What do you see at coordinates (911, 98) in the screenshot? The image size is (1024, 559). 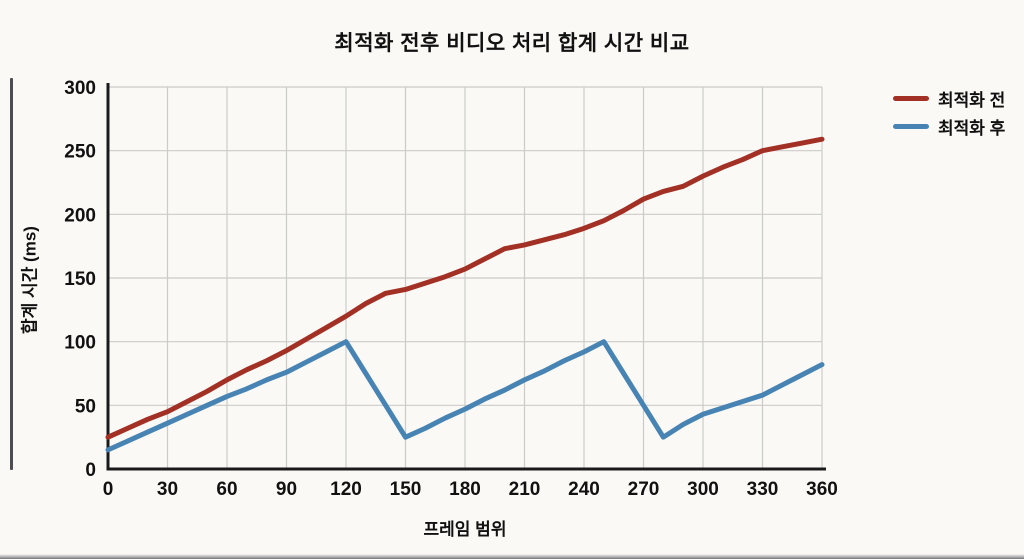 I see `legend-swatch-before-icon` at bounding box center [911, 98].